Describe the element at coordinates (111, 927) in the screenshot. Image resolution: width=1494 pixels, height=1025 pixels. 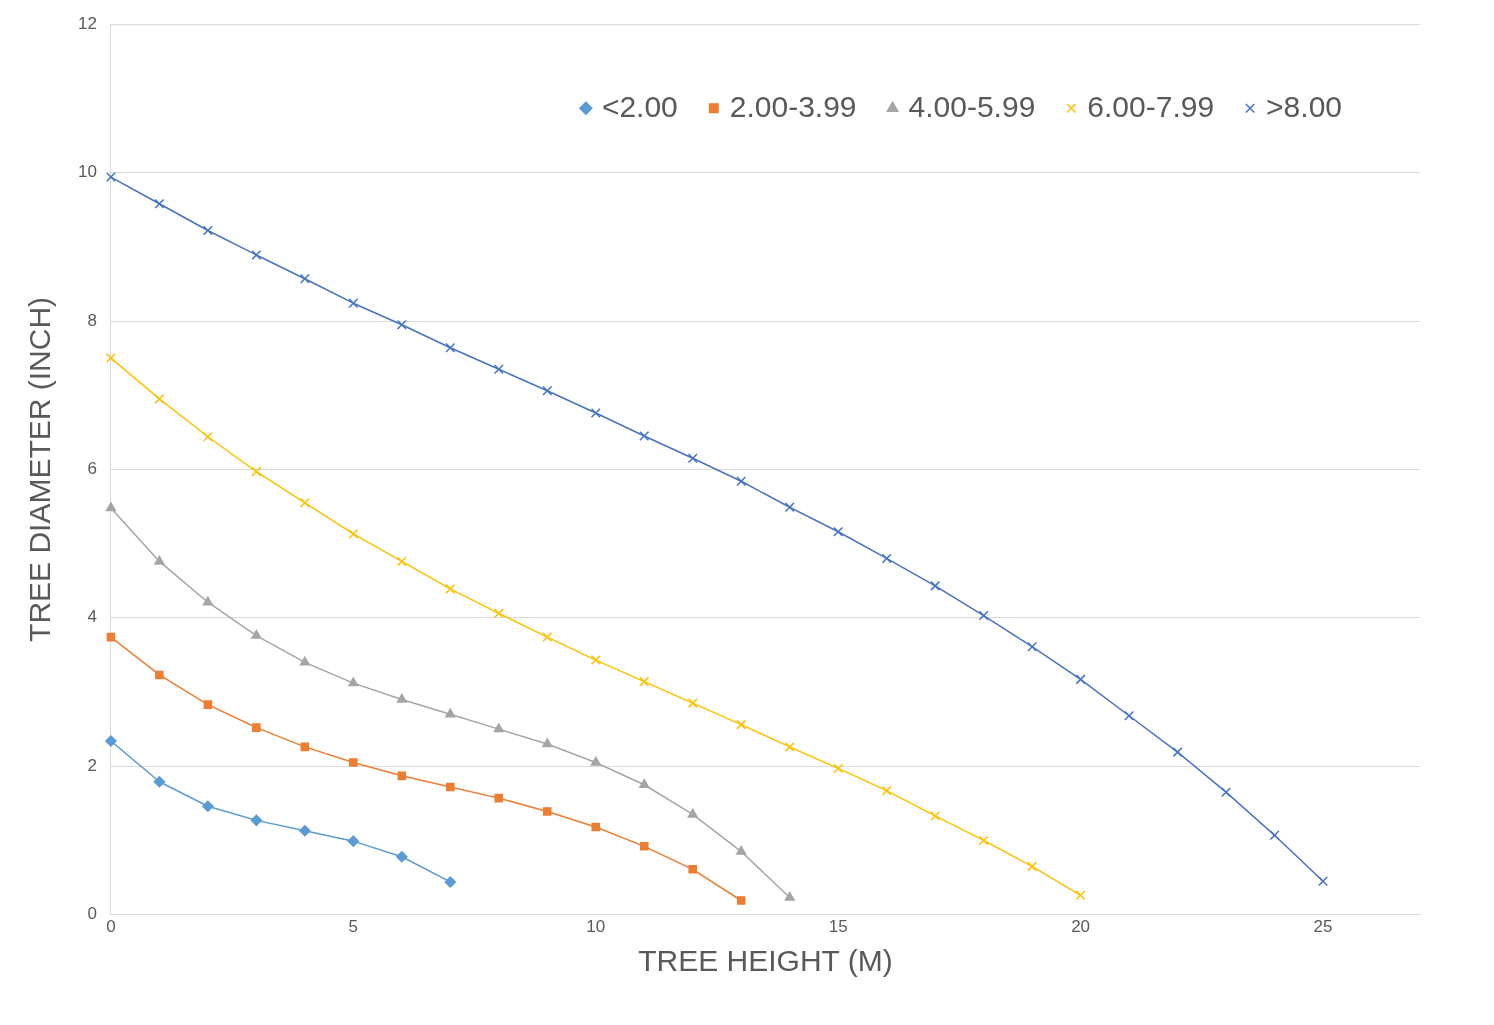
I see `x-tick-label: 0` at that location.